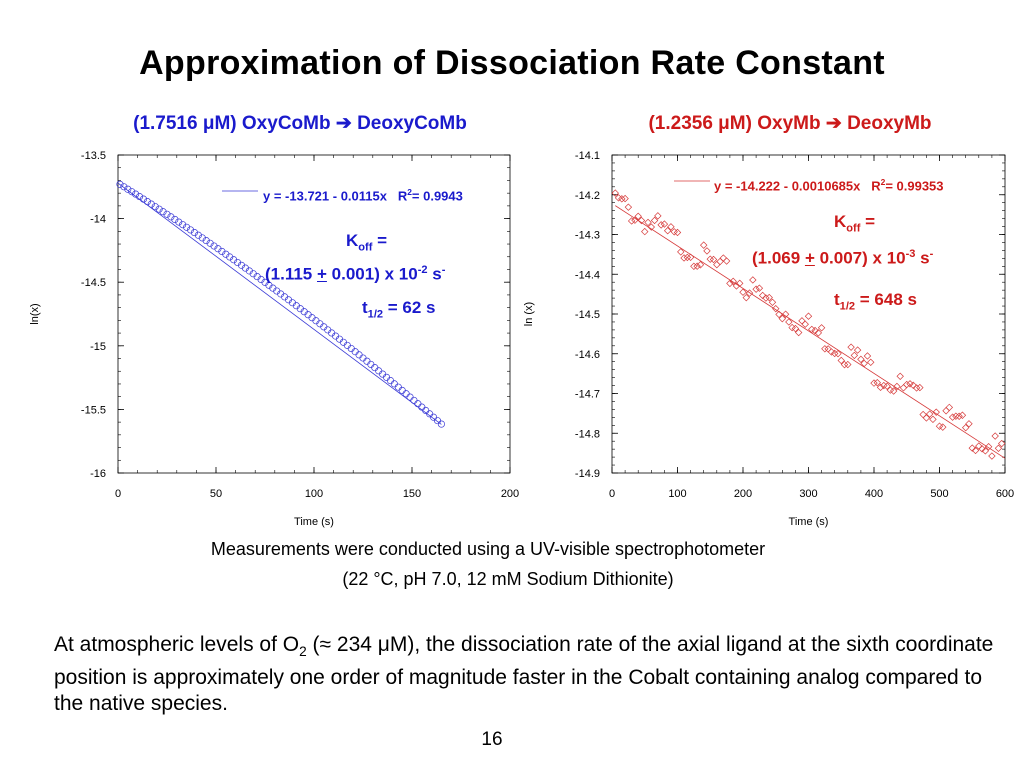  I want to click on chart2-xtick-label: 100, so click(677, 494).